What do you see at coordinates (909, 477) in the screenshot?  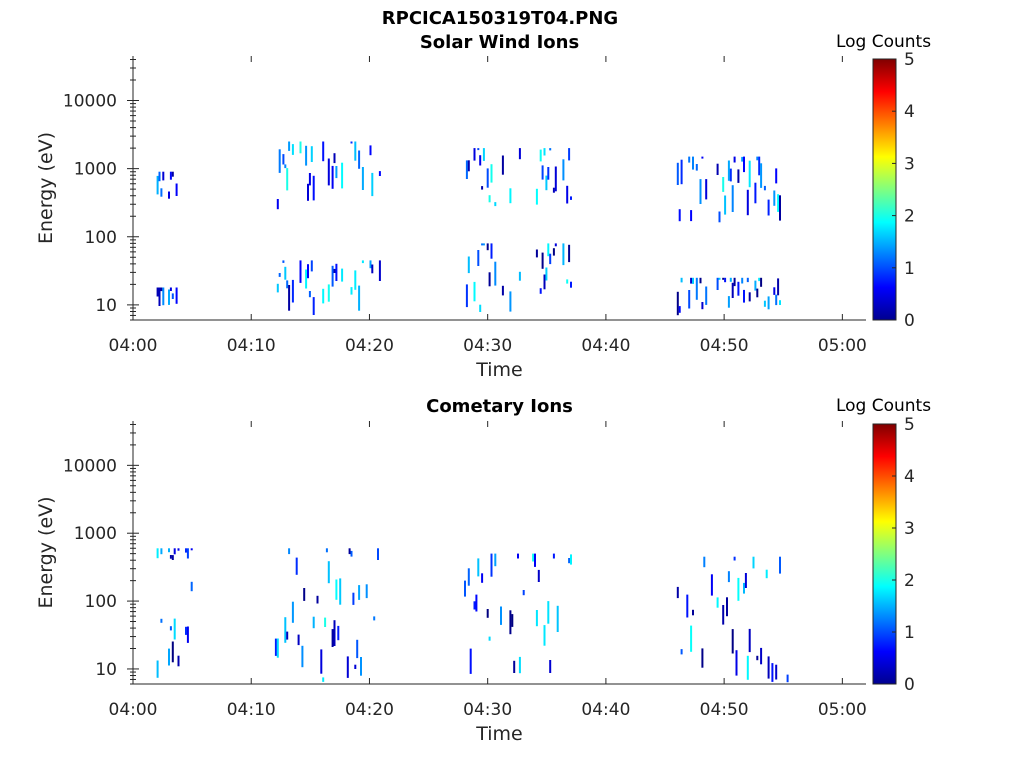 I see `colorbar-tick-label: 4` at bounding box center [909, 477].